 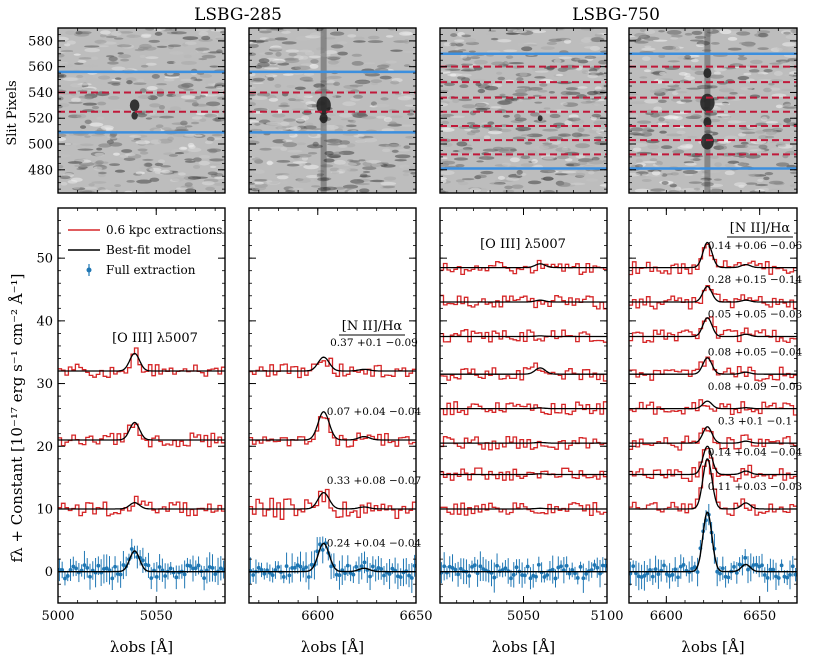 What do you see at coordinates (755, 421) in the screenshot?
I see `ratio-annotation: 0.3 +0.1 −0.1` at bounding box center [755, 421].